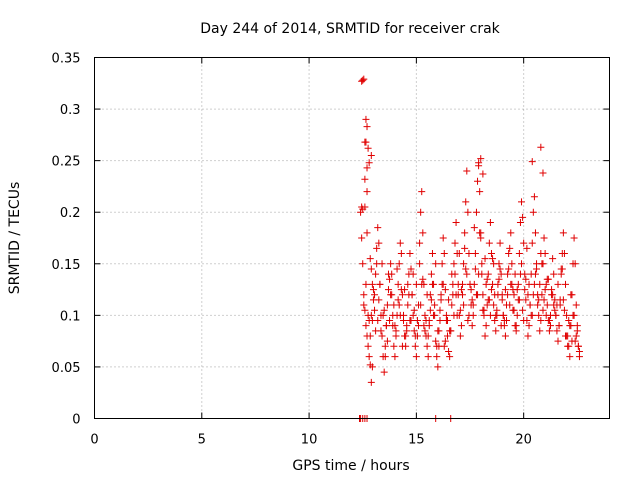  I want to click on y-tick-label: 0.15, so click(66, 265).